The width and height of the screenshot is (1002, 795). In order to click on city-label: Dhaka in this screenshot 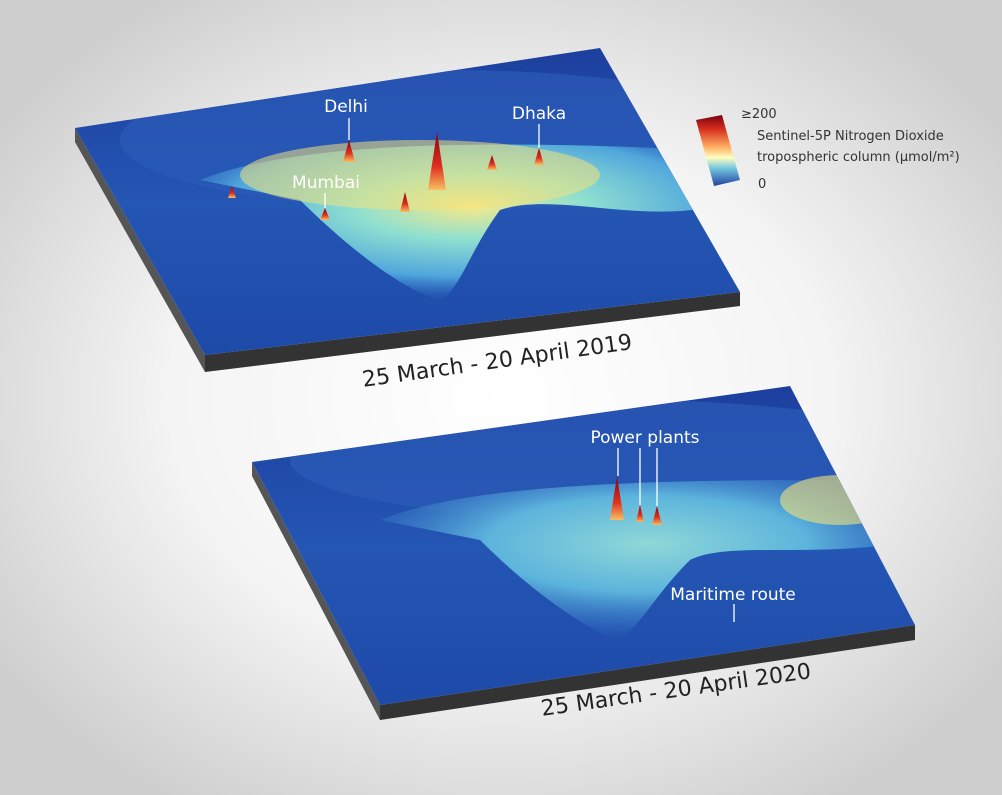, I will do `click(539, 114)`.